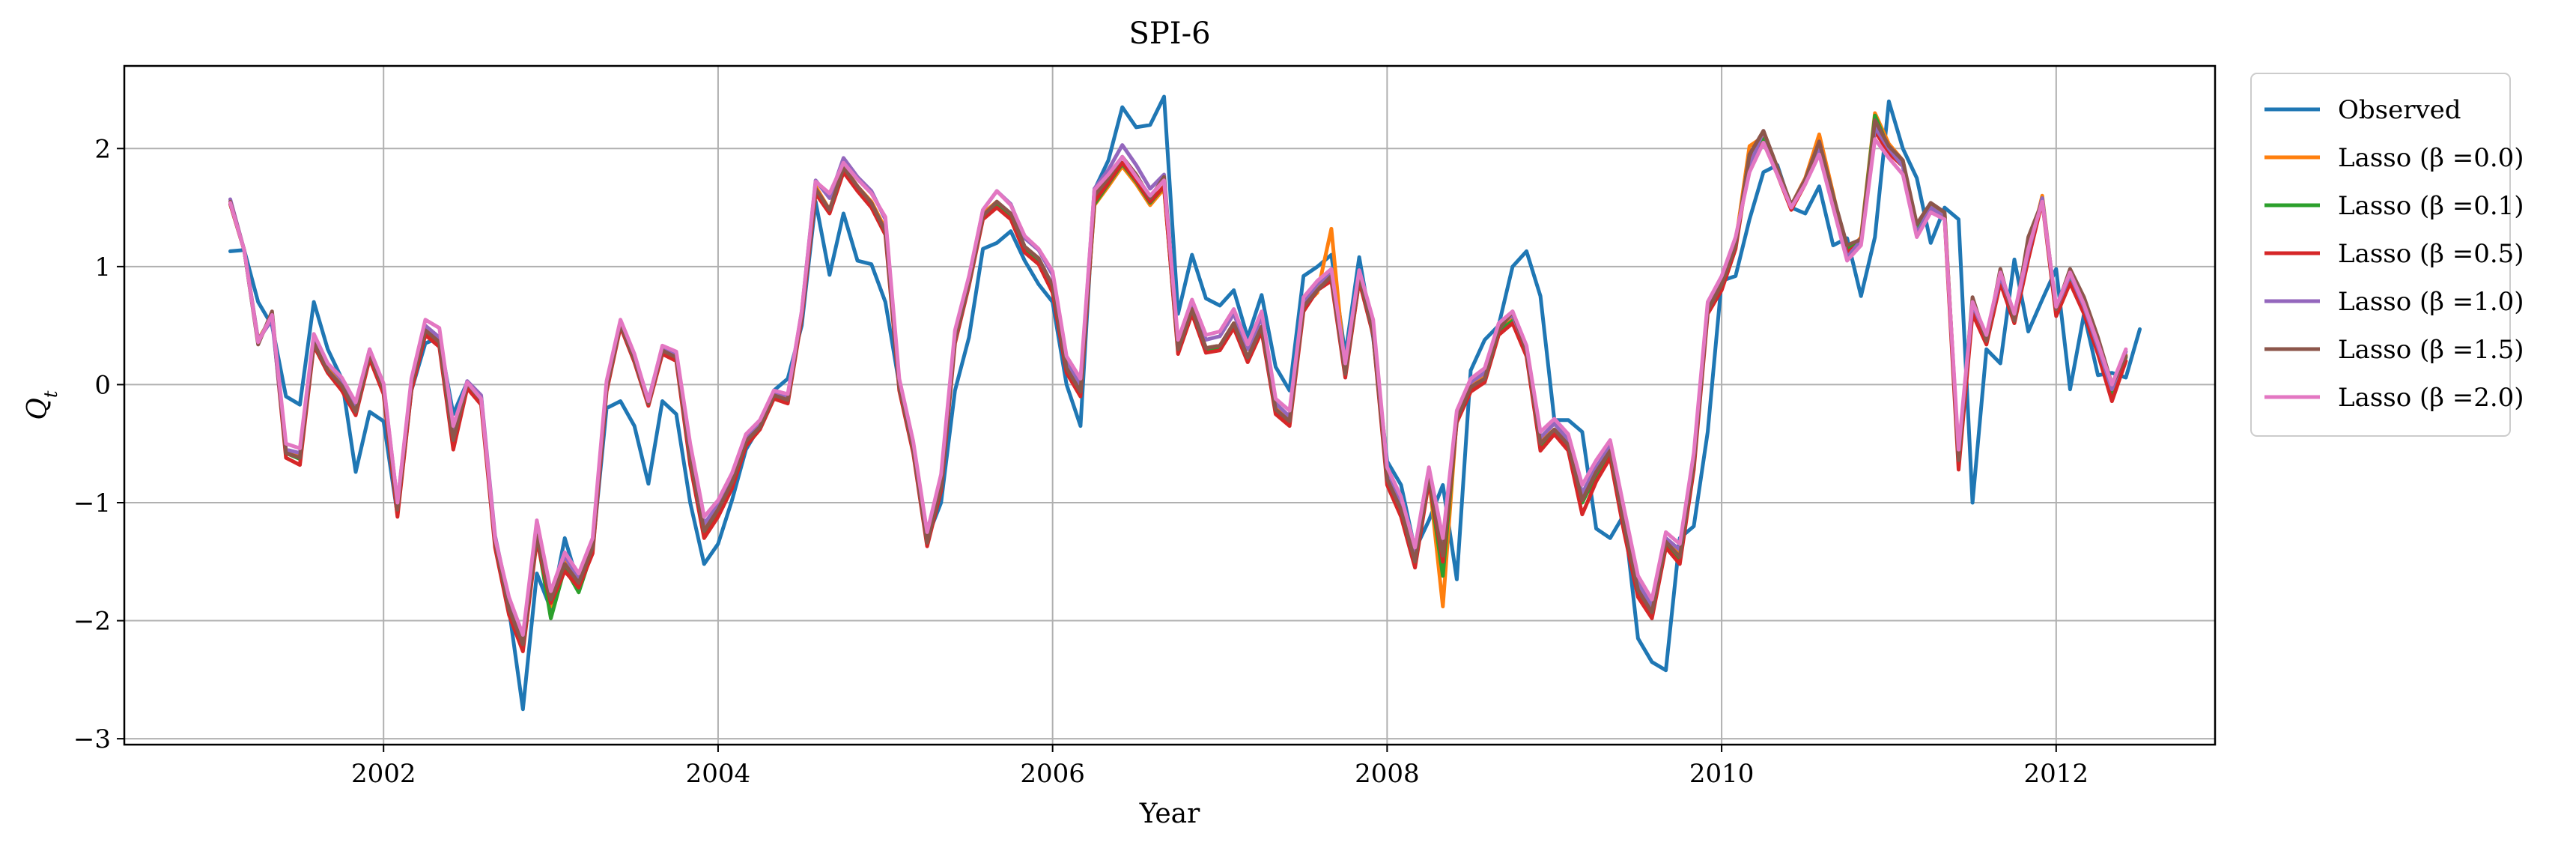  I want to click on x-tick-label: 2012, so click(2056, 774).